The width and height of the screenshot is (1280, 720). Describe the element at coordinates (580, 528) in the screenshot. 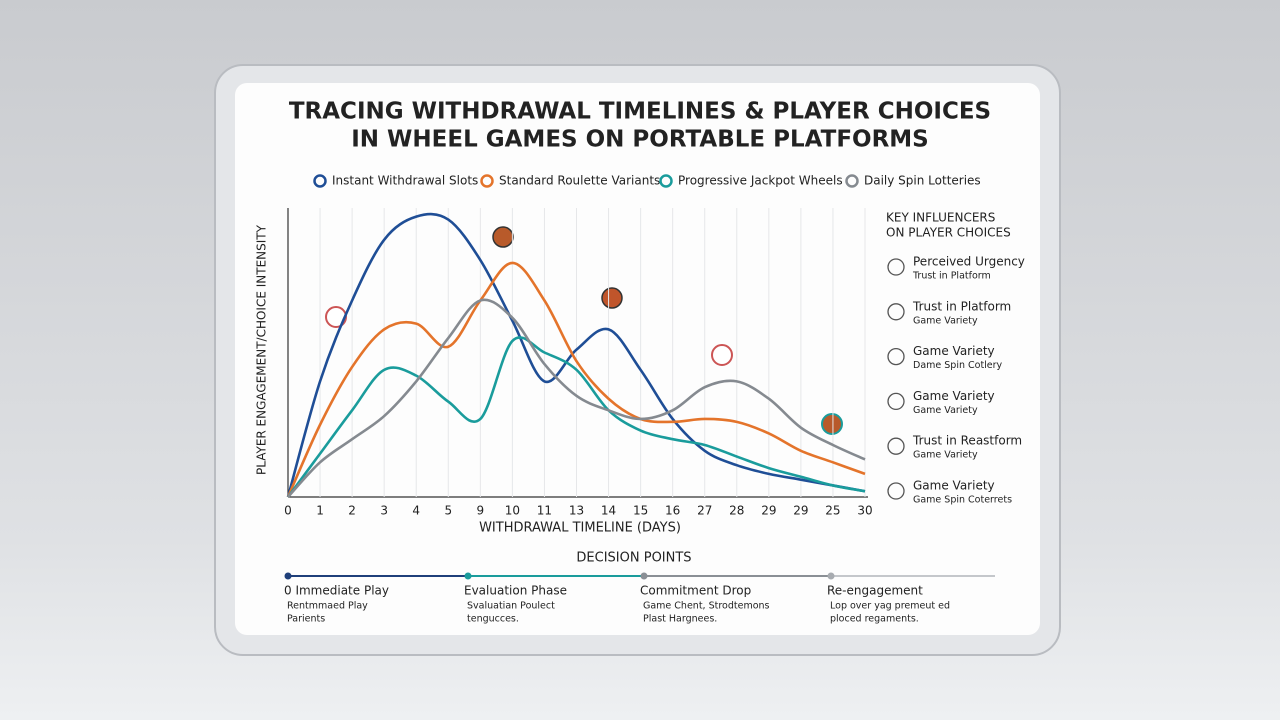

I see `x-axis-label: WITHDRAWAL TIMELINE (DAYS)` at that location.